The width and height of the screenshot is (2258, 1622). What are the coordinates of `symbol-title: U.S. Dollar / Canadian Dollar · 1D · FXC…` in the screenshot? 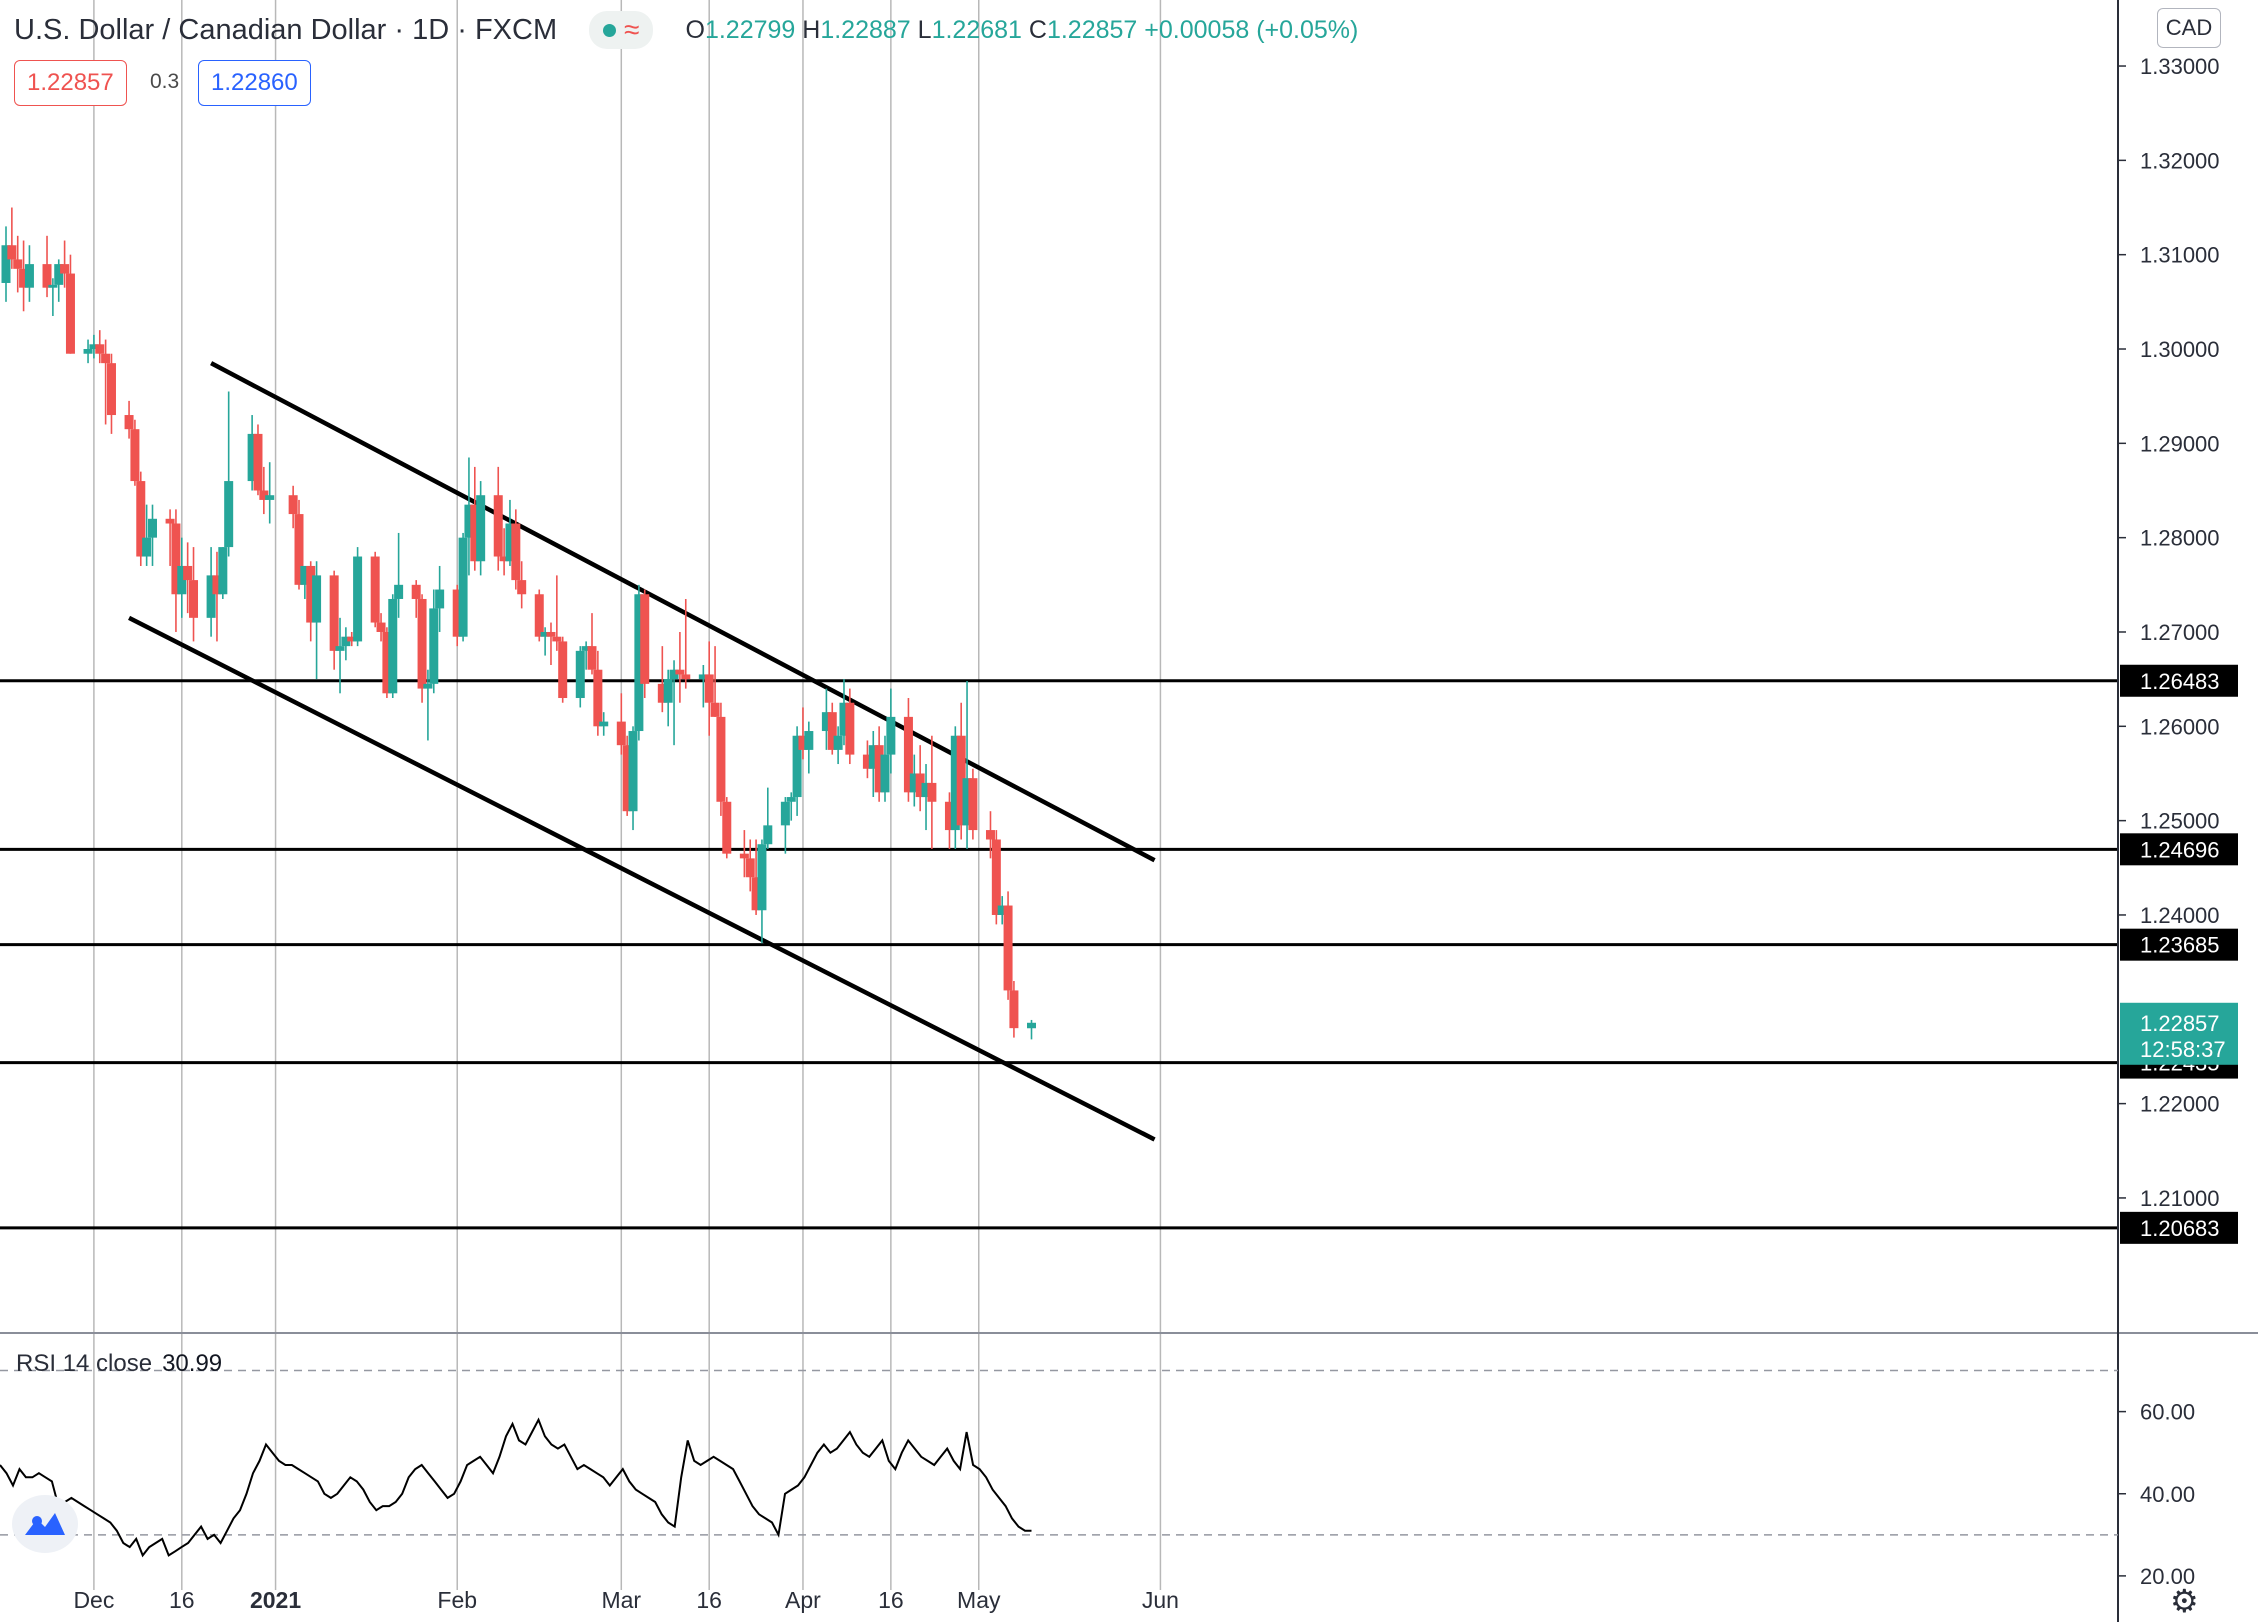 It's located at (286, 29).